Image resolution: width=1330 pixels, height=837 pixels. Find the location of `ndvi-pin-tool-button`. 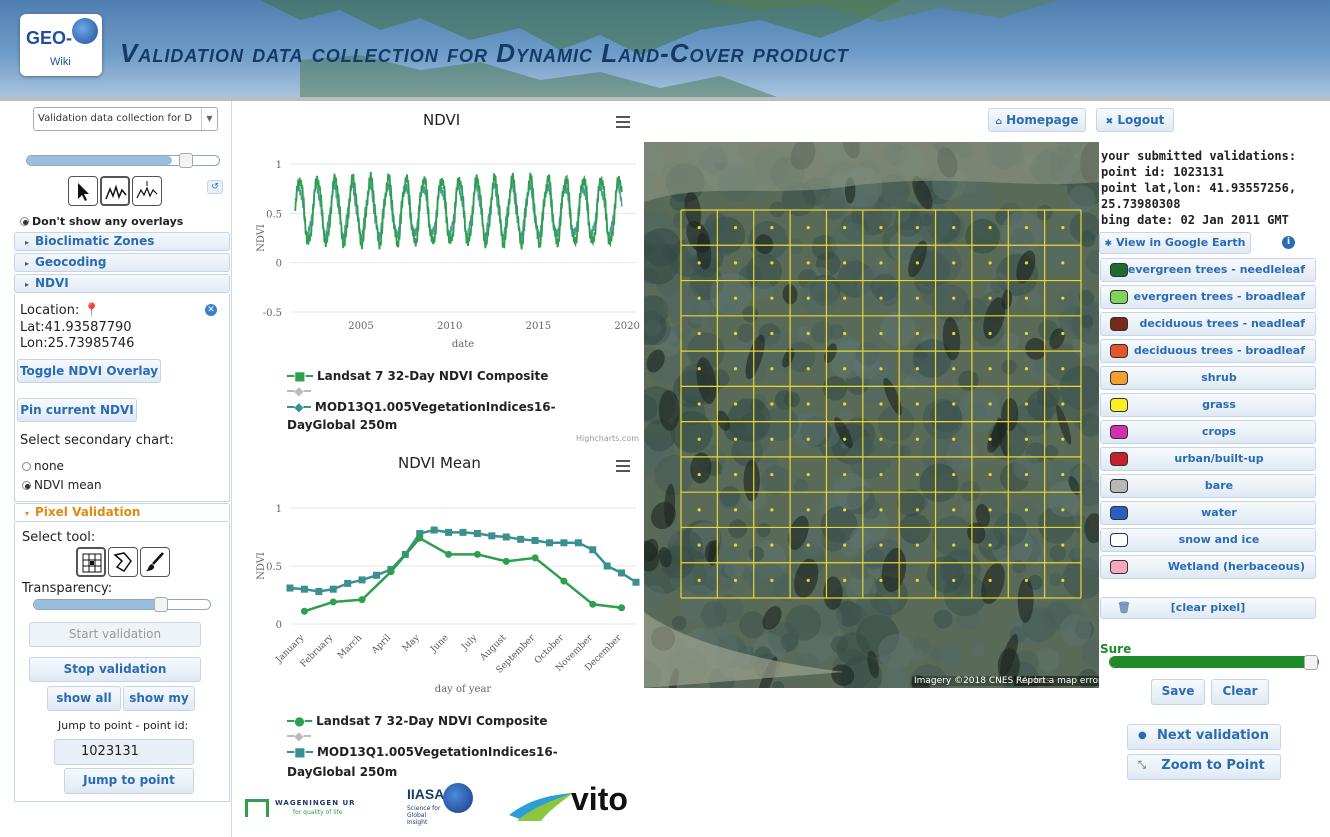

ndvi-pin-tool-button is located at coordinates (147, 191).